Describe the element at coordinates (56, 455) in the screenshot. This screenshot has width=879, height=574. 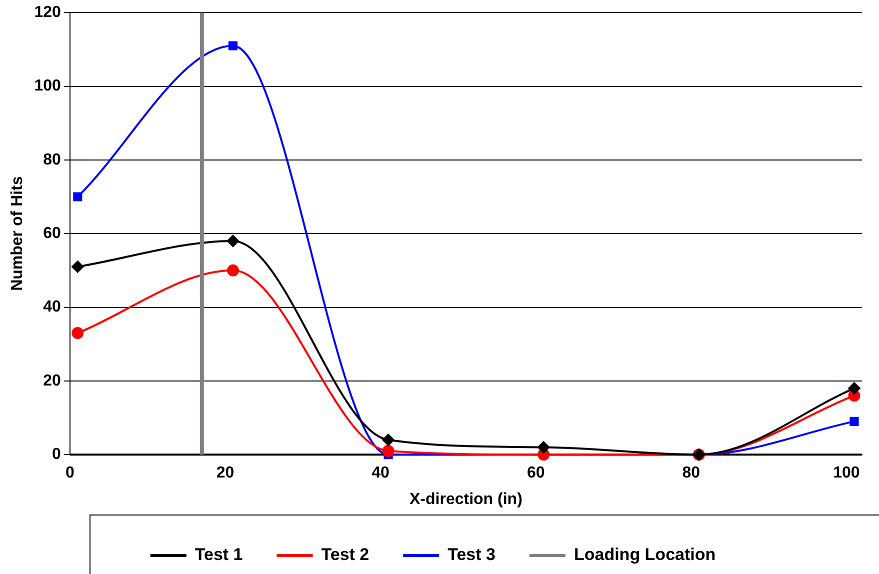
I see `y-tick-label: 0` at that location.